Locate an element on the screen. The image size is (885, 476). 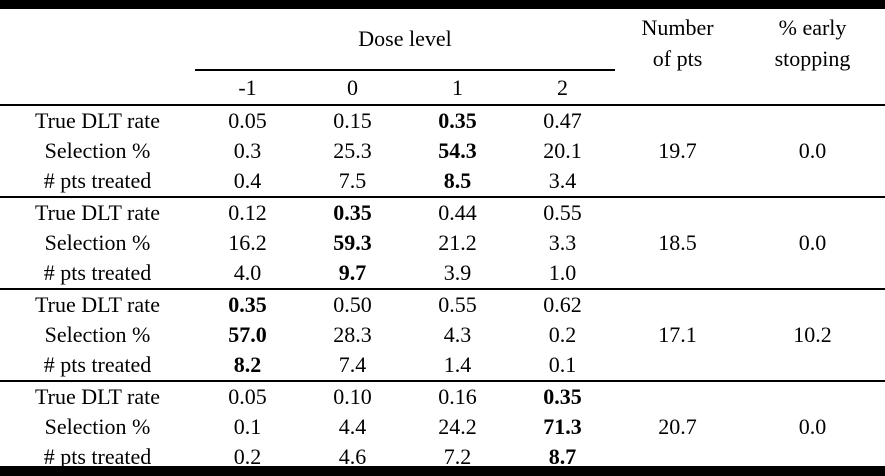
value-cell: 0.47 is located at coordinates (563, 120).